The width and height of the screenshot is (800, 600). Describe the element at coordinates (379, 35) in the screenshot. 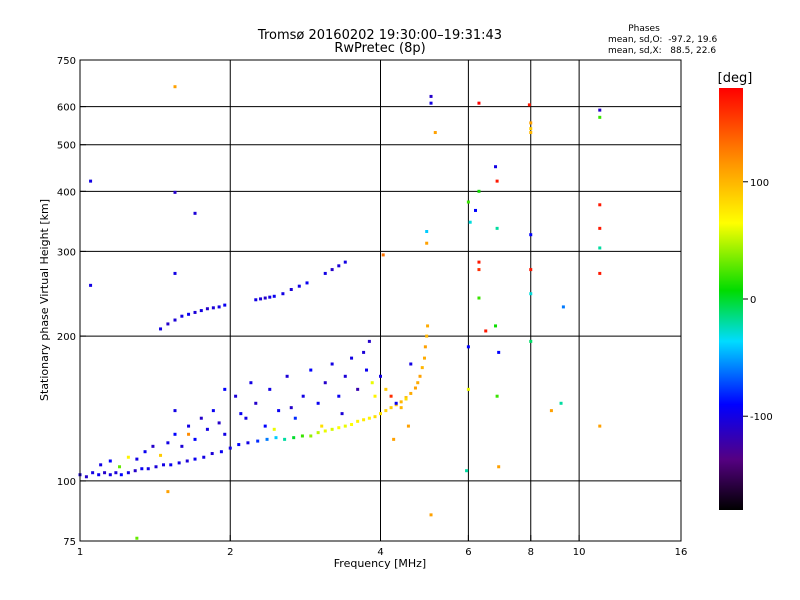

I see `chart-title: Tromsø 20160202 19:30:00–19:31:43` at that location.